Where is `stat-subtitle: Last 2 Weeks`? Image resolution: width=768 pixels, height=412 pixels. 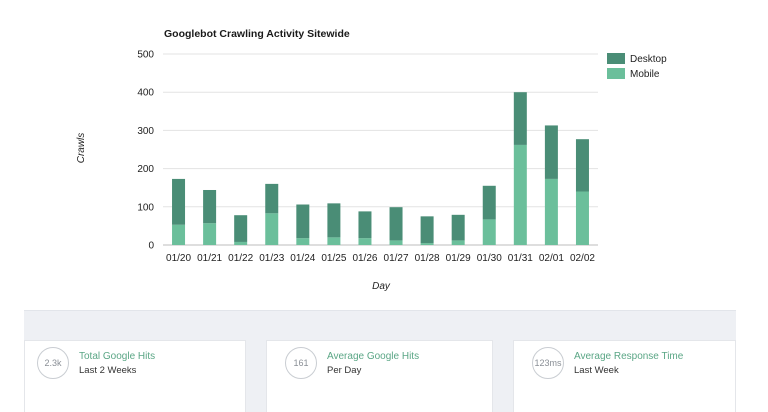 stat-subtitle: Last 2 Weeks is located at coordinates (108, 370).